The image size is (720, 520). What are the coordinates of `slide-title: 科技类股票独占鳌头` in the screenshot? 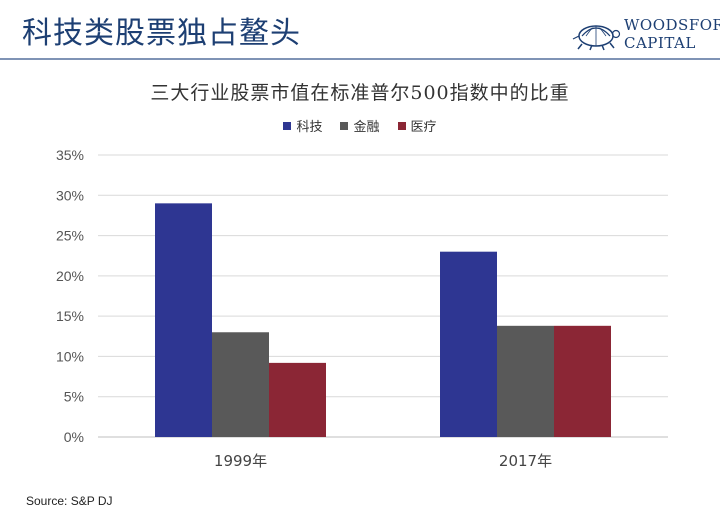 It's located at (161, 33).